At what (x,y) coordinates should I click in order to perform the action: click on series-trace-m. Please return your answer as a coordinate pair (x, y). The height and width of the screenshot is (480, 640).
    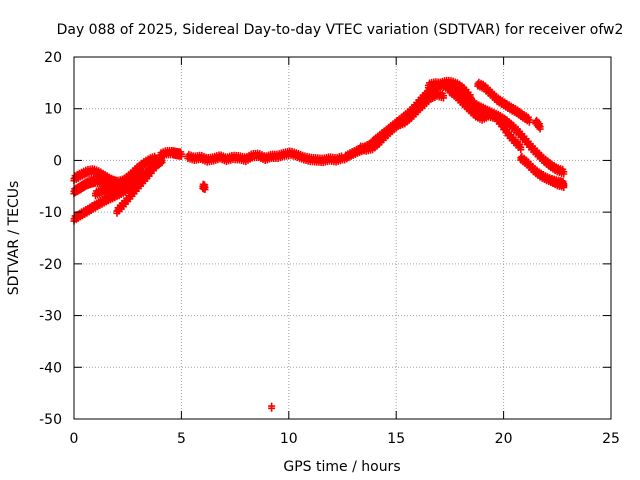
    Looking at the image, I should click on (485, 119).